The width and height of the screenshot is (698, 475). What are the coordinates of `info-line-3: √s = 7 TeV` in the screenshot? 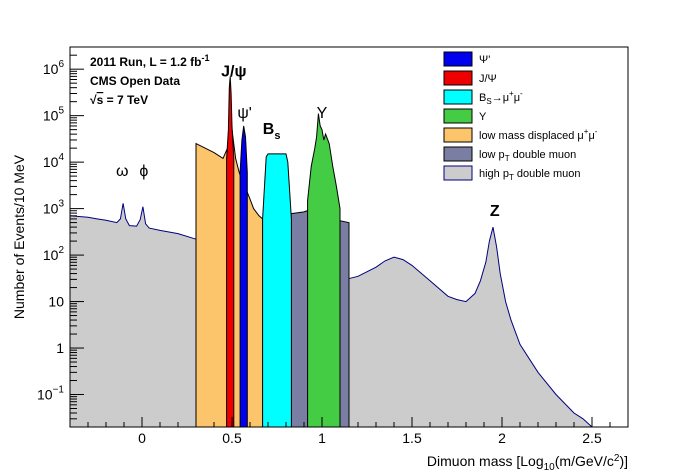 It's located at (119, 100).